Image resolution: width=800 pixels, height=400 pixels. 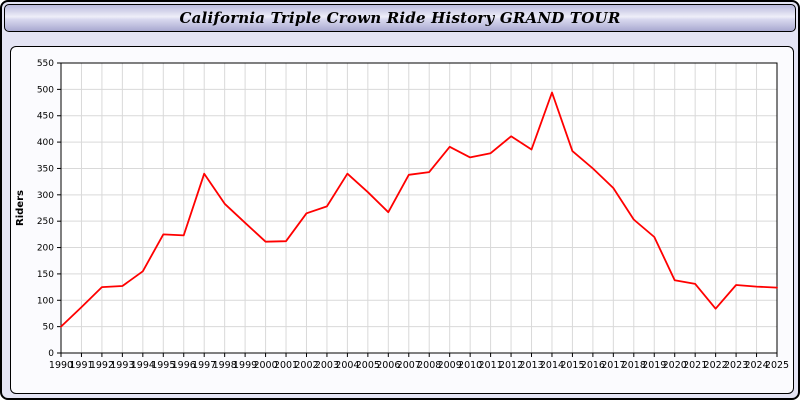 What do you see at coordinates (45, 90) in the screenshot?
I see `y-tick-label: 500` at bounding box center [45, 90].